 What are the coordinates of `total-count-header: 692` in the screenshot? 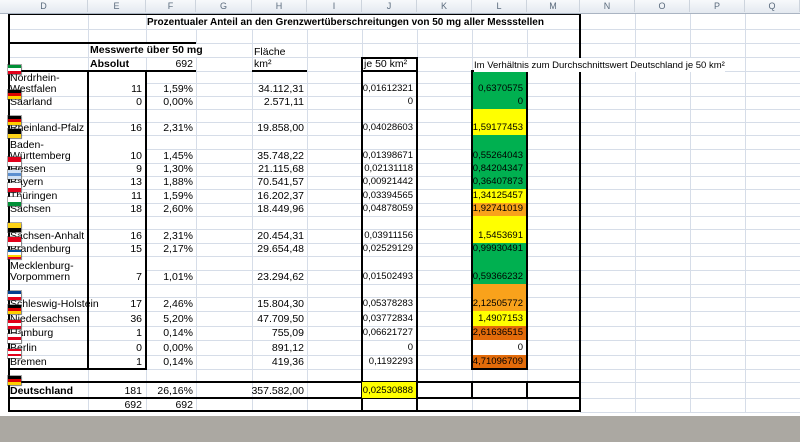 It's located at (184, 64).